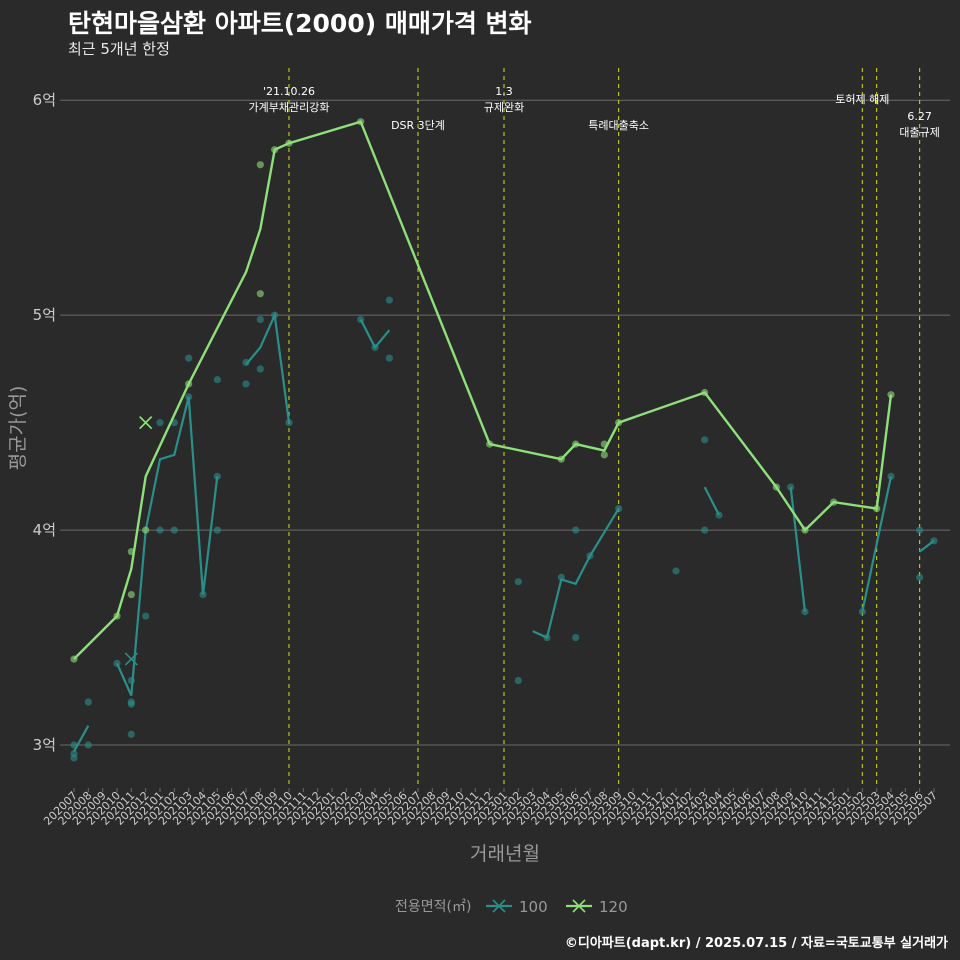 The width and height of the screenshot is (960, 960). What do you see at coordinates (613, 907) in the screenshot?
I see `legend-label-120: 120` at bounding box center [613, 907].